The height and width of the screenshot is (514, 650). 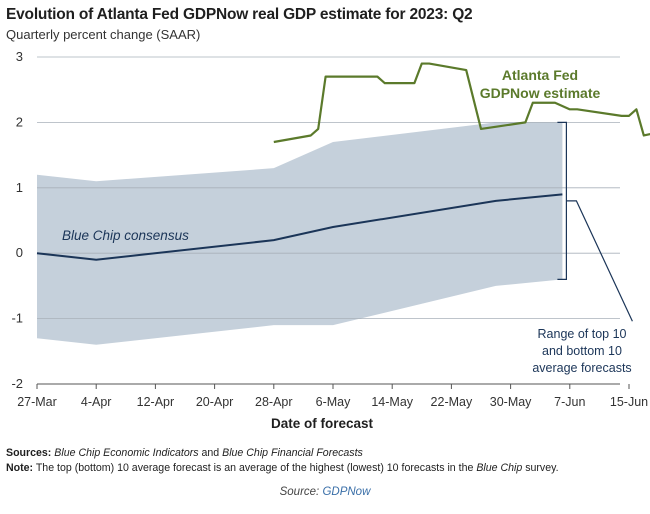 I want to click on chart-subtitle: Quarterly percent change (SAAR), so click(x=103, y=34).